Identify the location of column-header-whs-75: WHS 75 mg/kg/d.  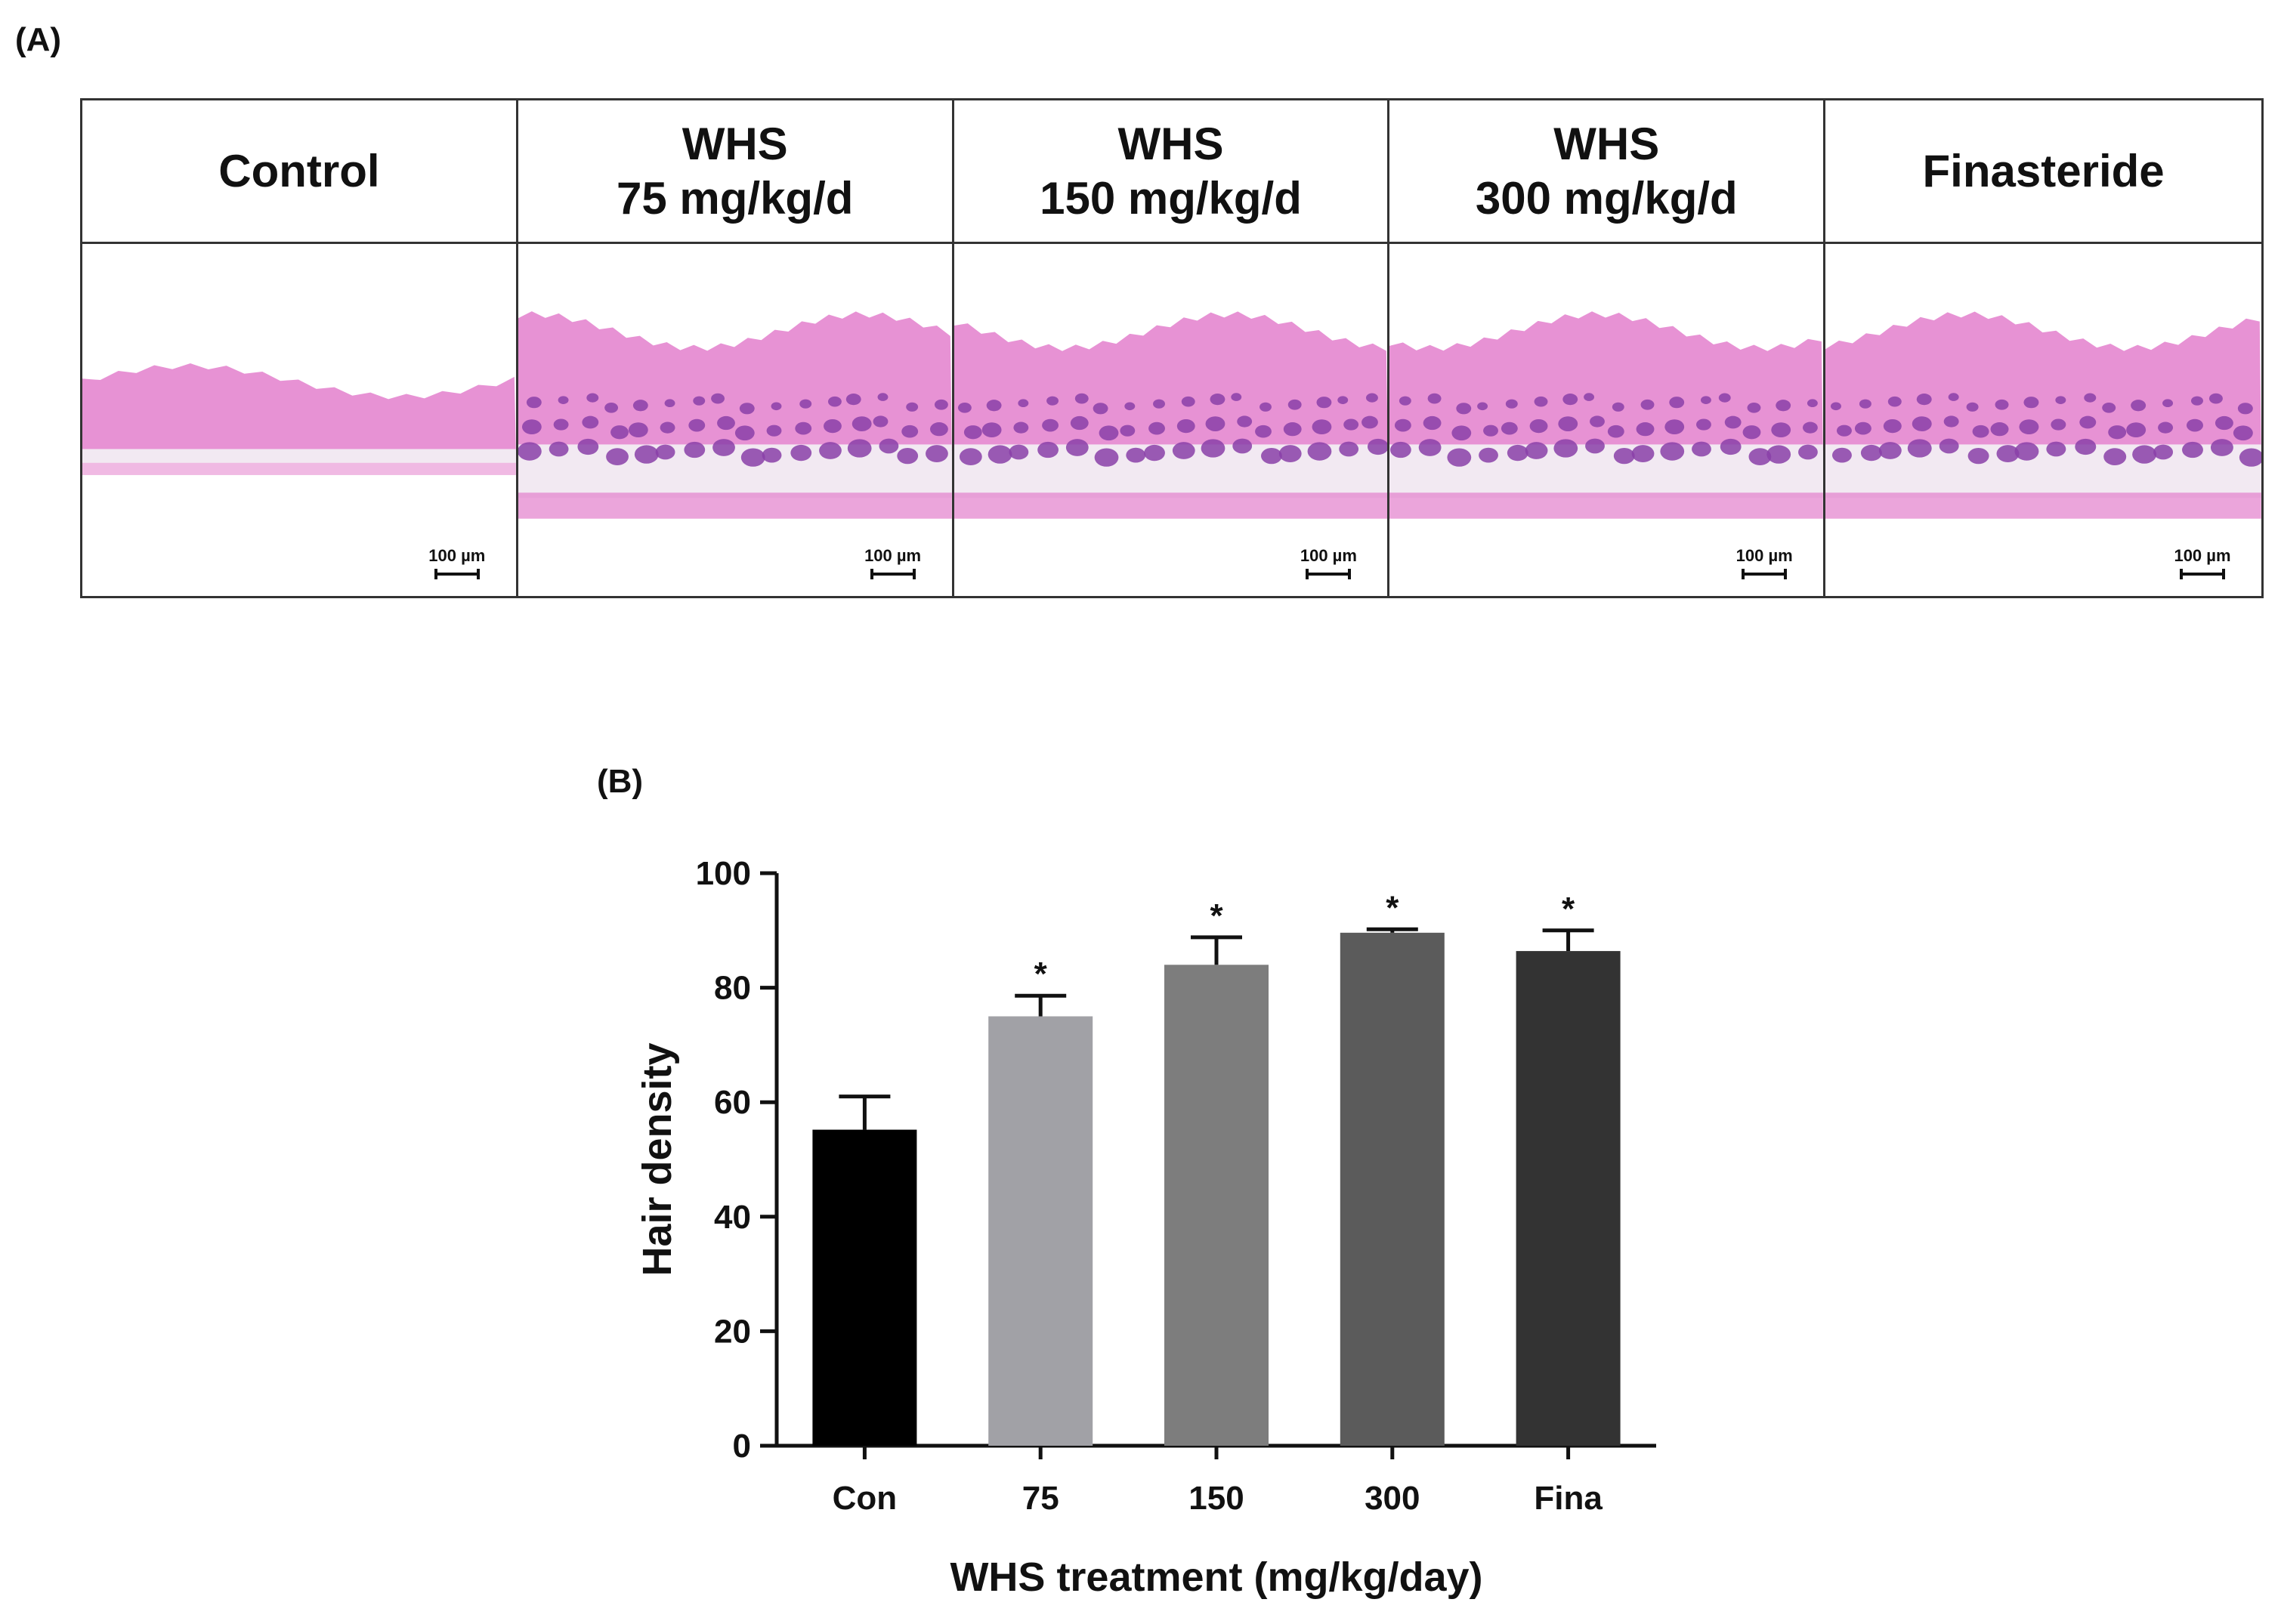
(736, 172).